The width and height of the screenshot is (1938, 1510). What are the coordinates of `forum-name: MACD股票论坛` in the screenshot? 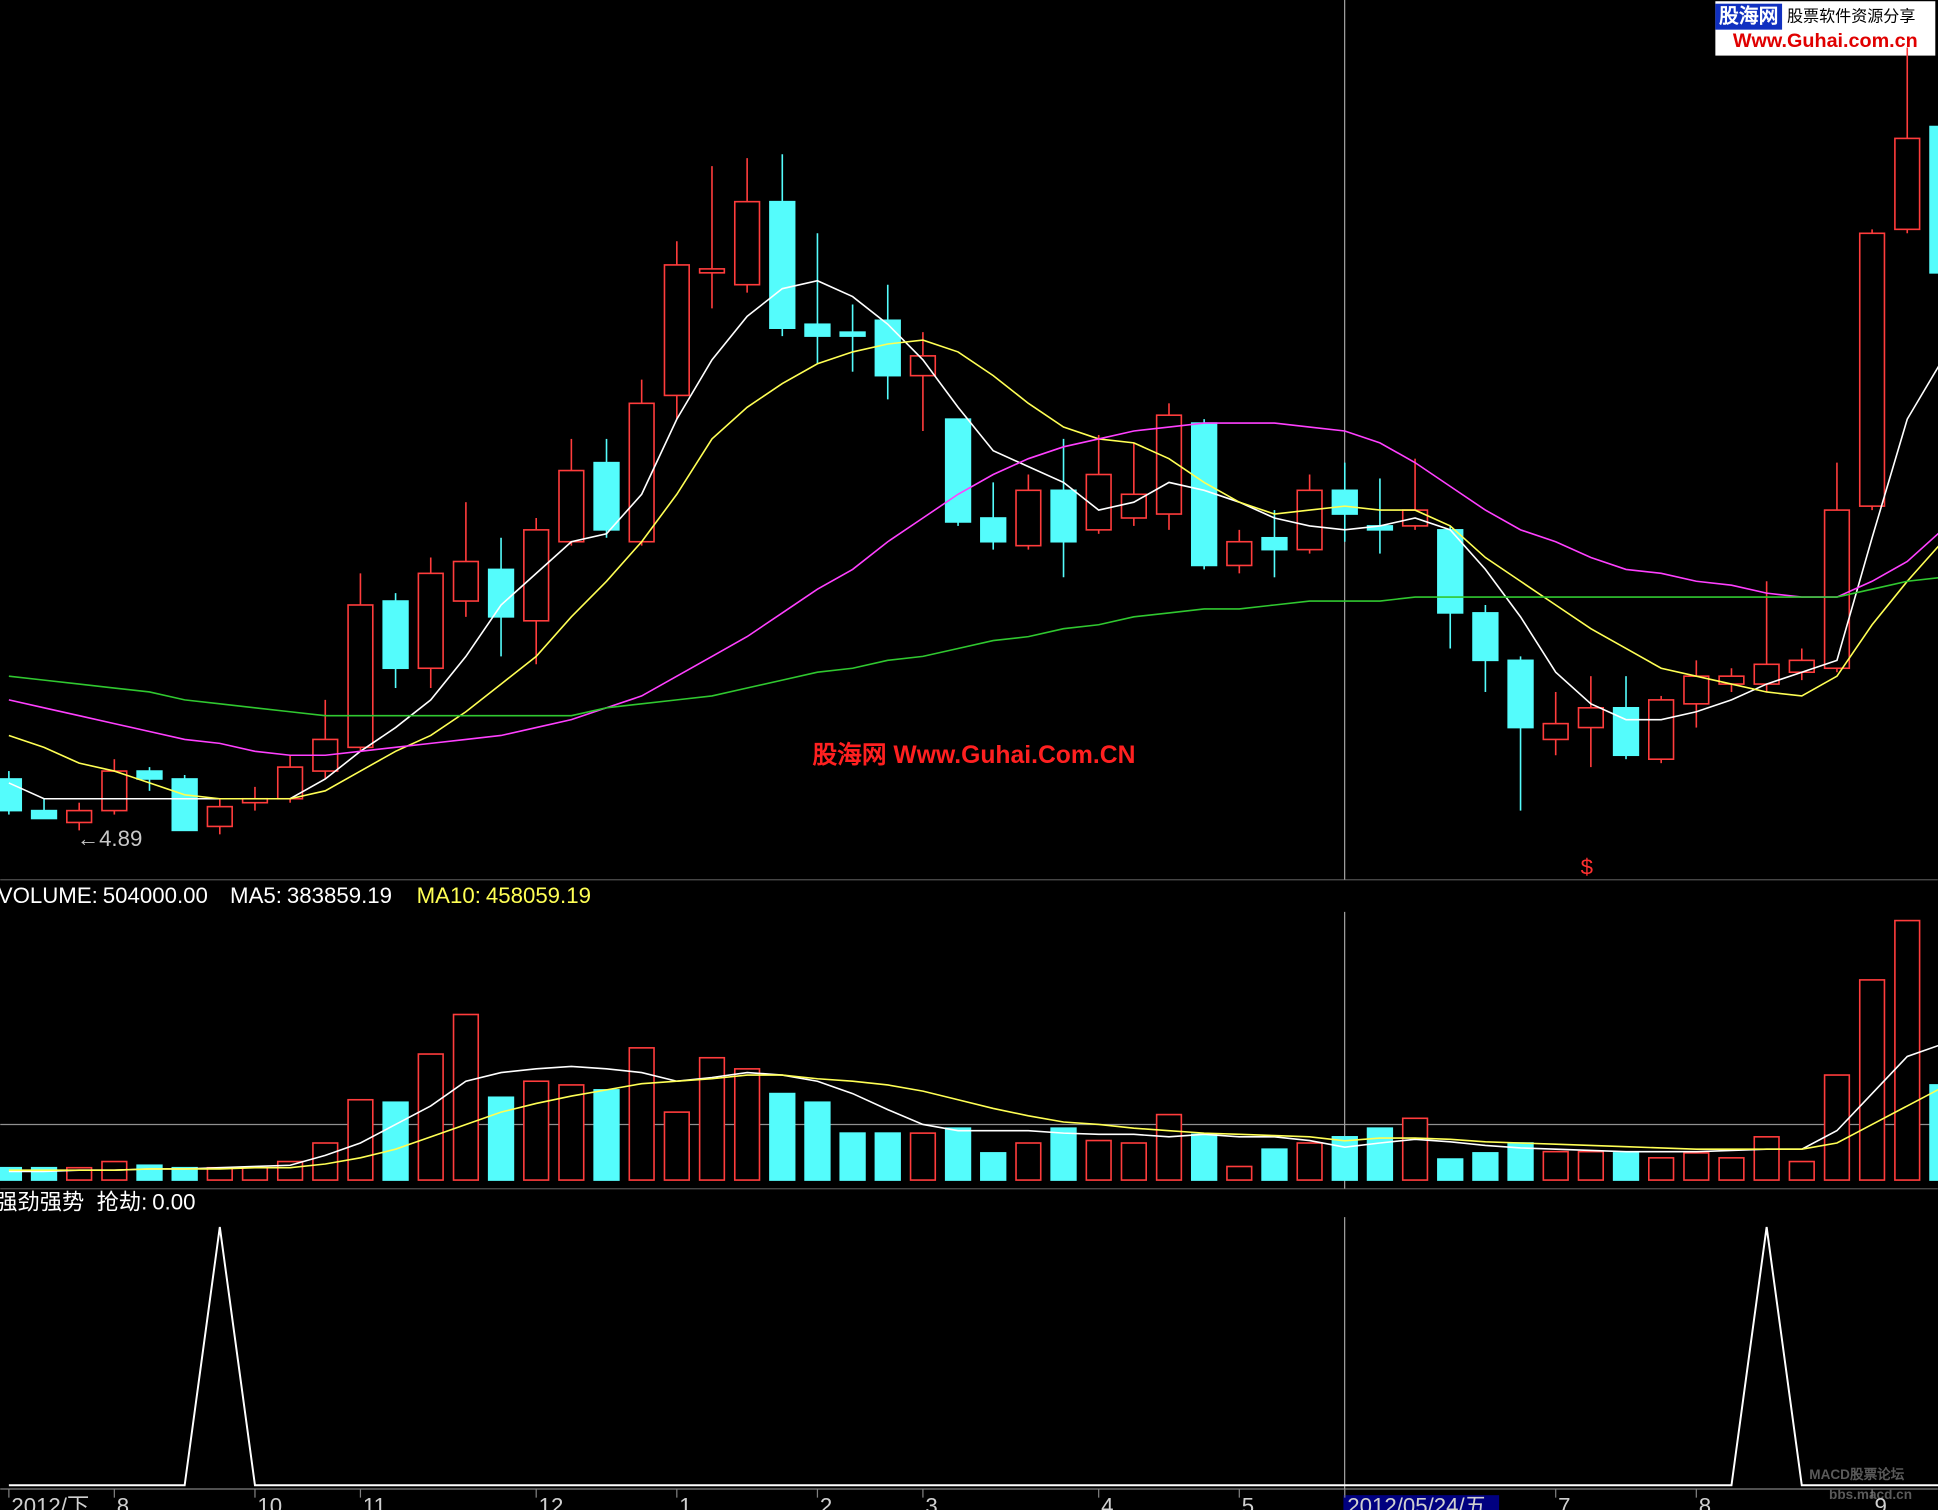 It's located at (1856, 1474).